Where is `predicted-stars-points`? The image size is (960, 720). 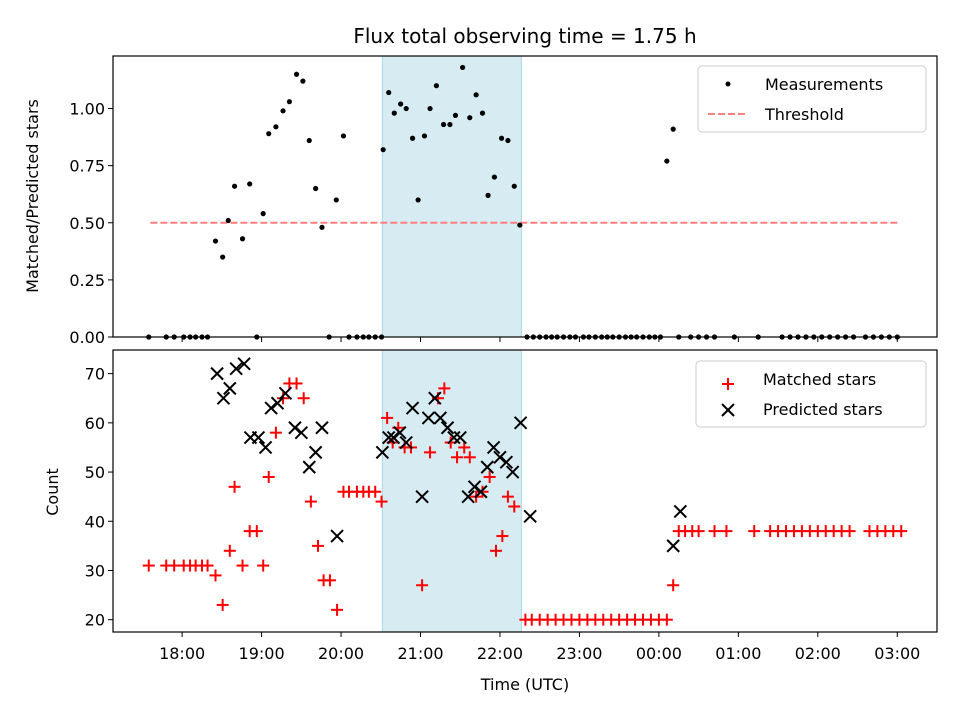
predicted-stars-points is located at coordinates (449, 455).